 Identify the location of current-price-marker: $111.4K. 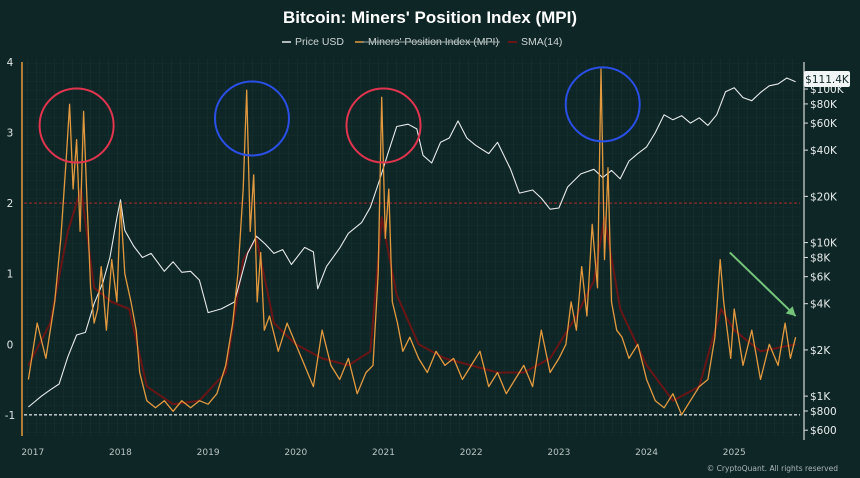
(827, 79).